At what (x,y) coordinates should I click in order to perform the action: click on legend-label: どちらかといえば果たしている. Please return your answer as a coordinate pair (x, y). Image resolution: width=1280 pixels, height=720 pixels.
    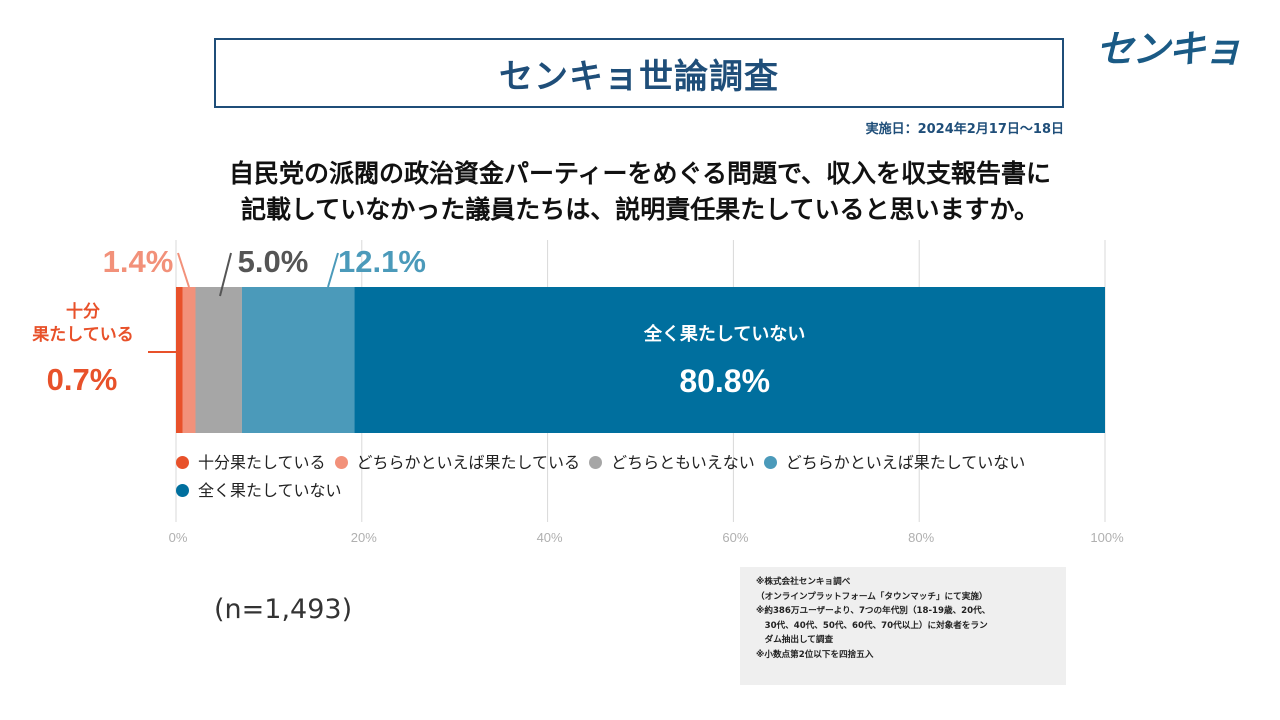
    Looking at the image, I should click on (468, 462).